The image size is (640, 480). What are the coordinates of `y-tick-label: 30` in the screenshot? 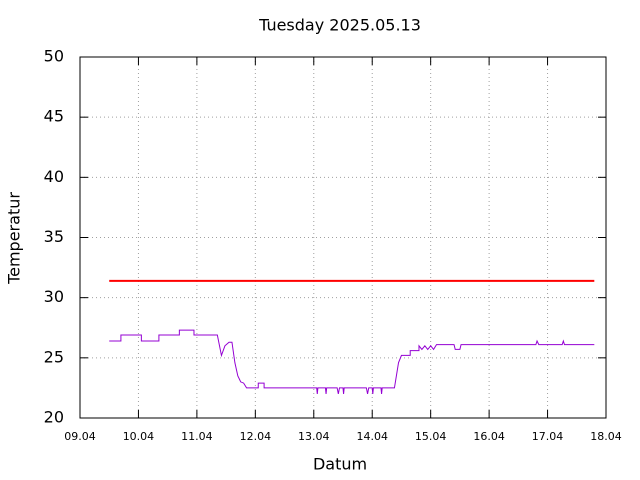 It's located at (54, 296).